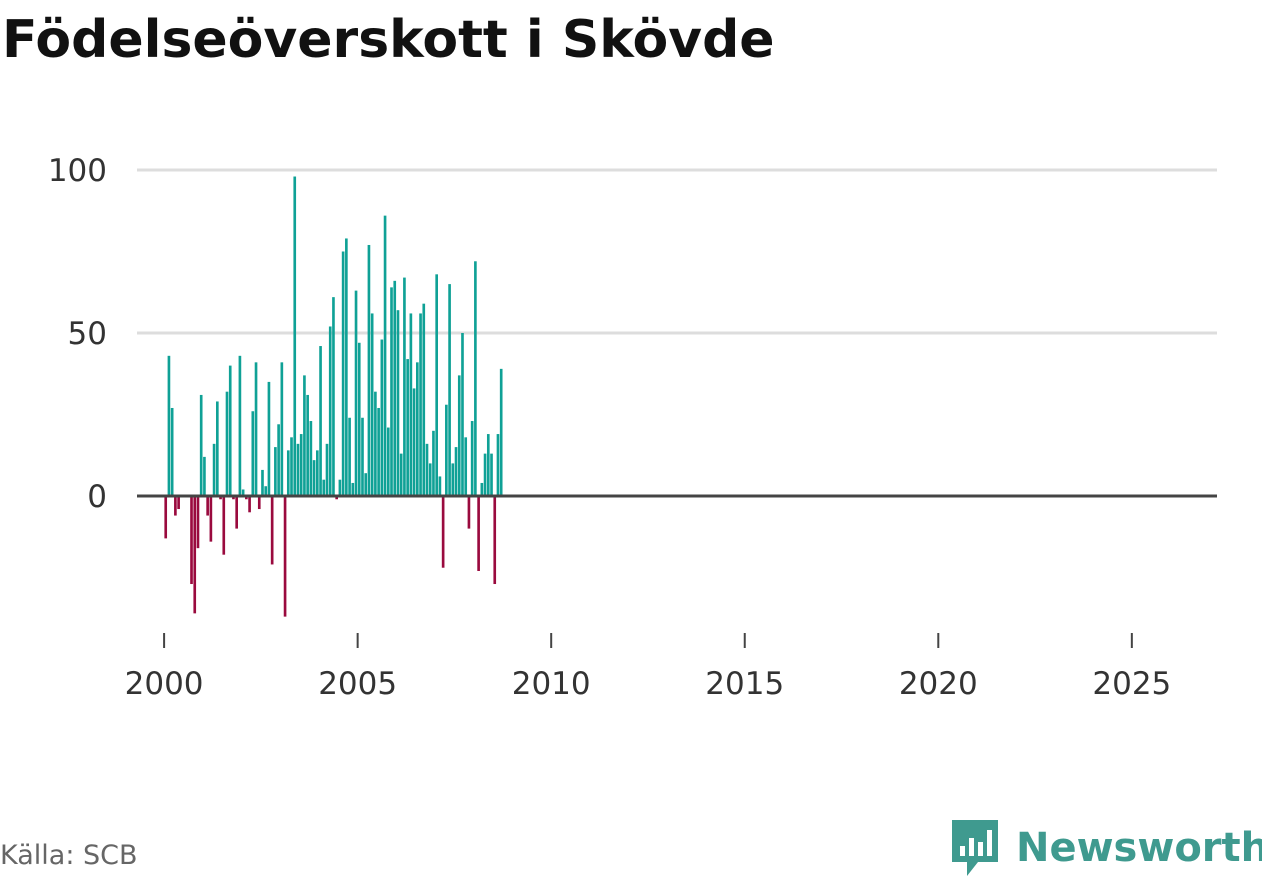  What do you see at coordinates (1131, 684) in the screenshot?
I see `x-tick-label: 2025` at bounding box center [1131, 684].